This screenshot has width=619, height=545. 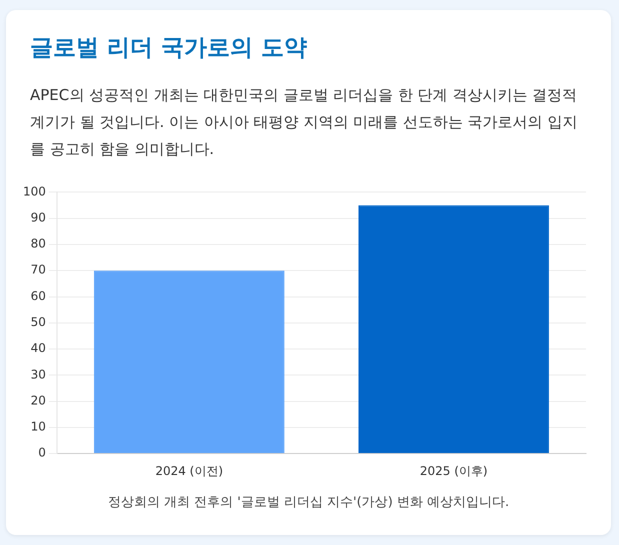 I want to click on y-tick-label: 80, so click(x=38, y=243).